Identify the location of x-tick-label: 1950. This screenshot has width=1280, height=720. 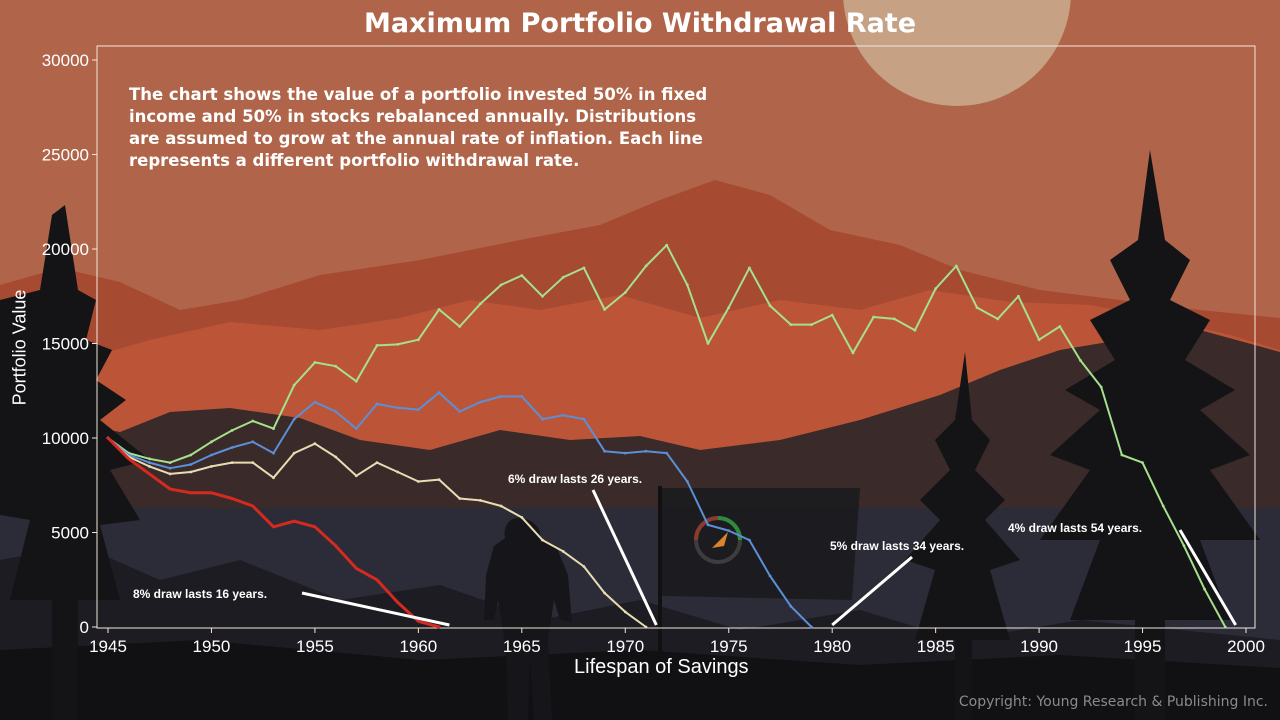
(212, 646).